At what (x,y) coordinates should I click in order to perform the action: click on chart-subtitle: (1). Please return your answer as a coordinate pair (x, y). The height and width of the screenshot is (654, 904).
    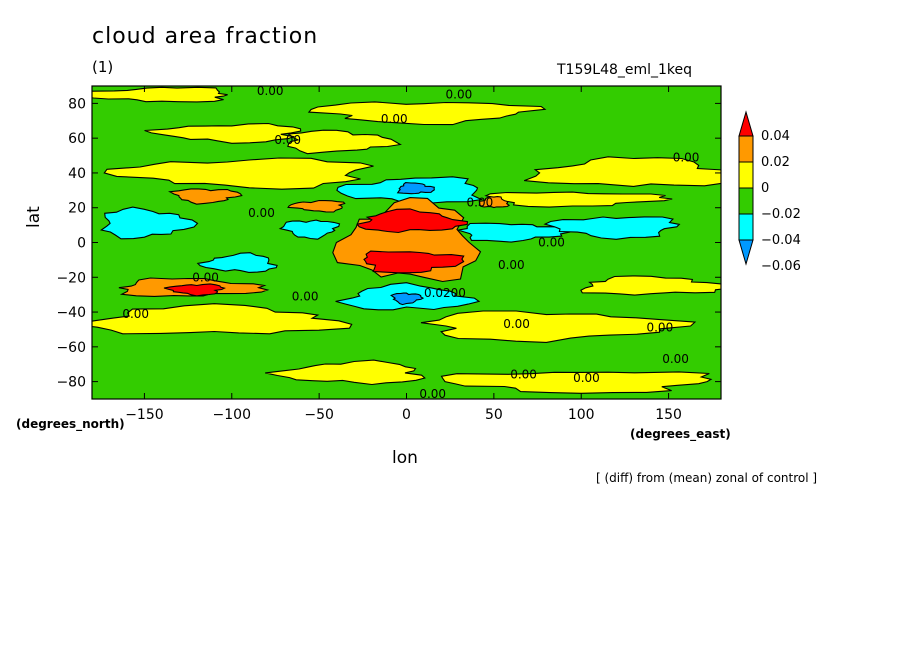
    Looking at the image, I should click on (103, 67).